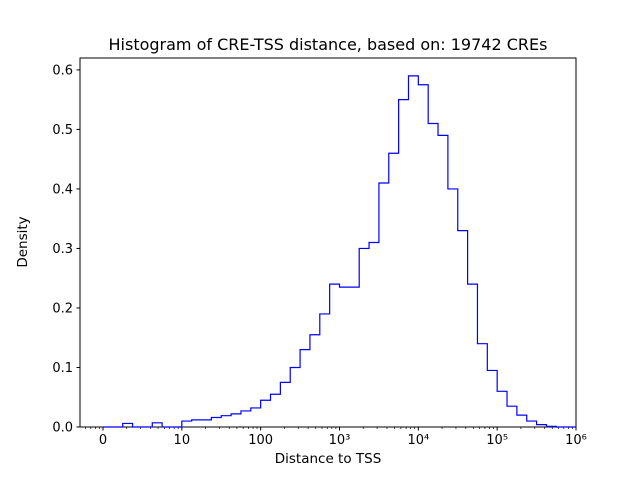  What do you see at coordinates (497, 440) in the screenshot?
I see `x-tick-label: 10⁵` at bounding box center [497, 440].